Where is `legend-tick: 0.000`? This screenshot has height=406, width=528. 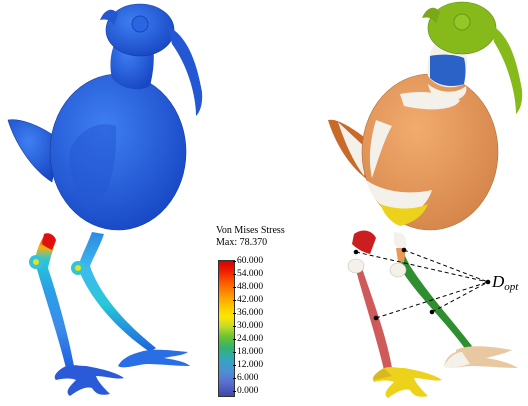 legend-tick: 0.000 is located at coordinates (245, 391).